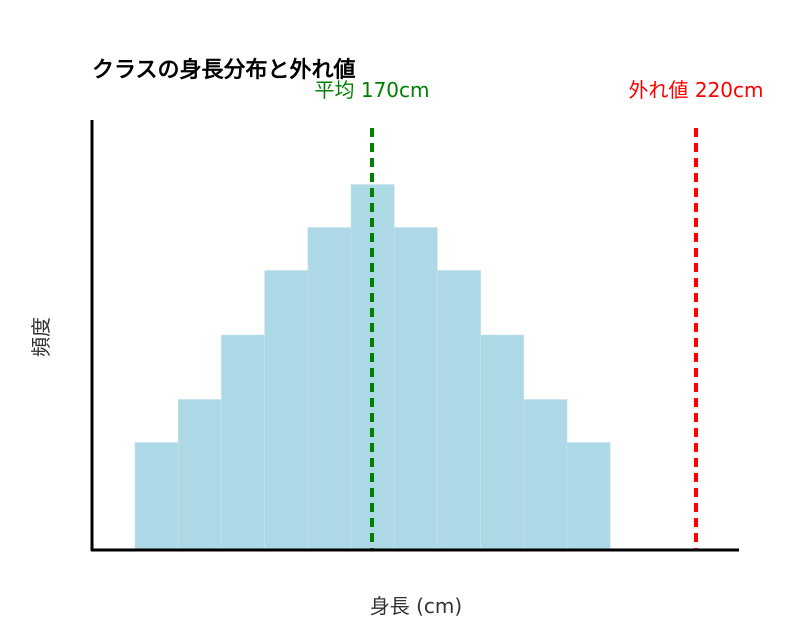 This screenshot has height=642, width=800. What do you see at coordinates (371, 90) in the screenshot?
I see `mean-label: 平均 170cm` at bounding box center [371, 90].